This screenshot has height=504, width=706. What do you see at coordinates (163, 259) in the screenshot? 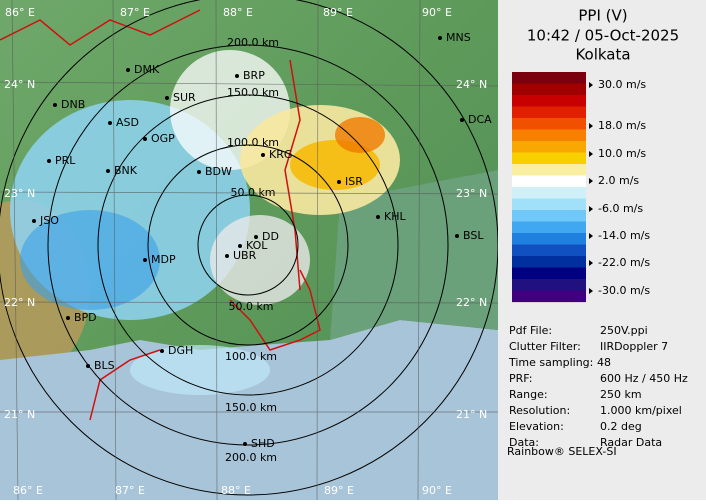
I see `station-label: MDP` at bounding box center [163, 259].